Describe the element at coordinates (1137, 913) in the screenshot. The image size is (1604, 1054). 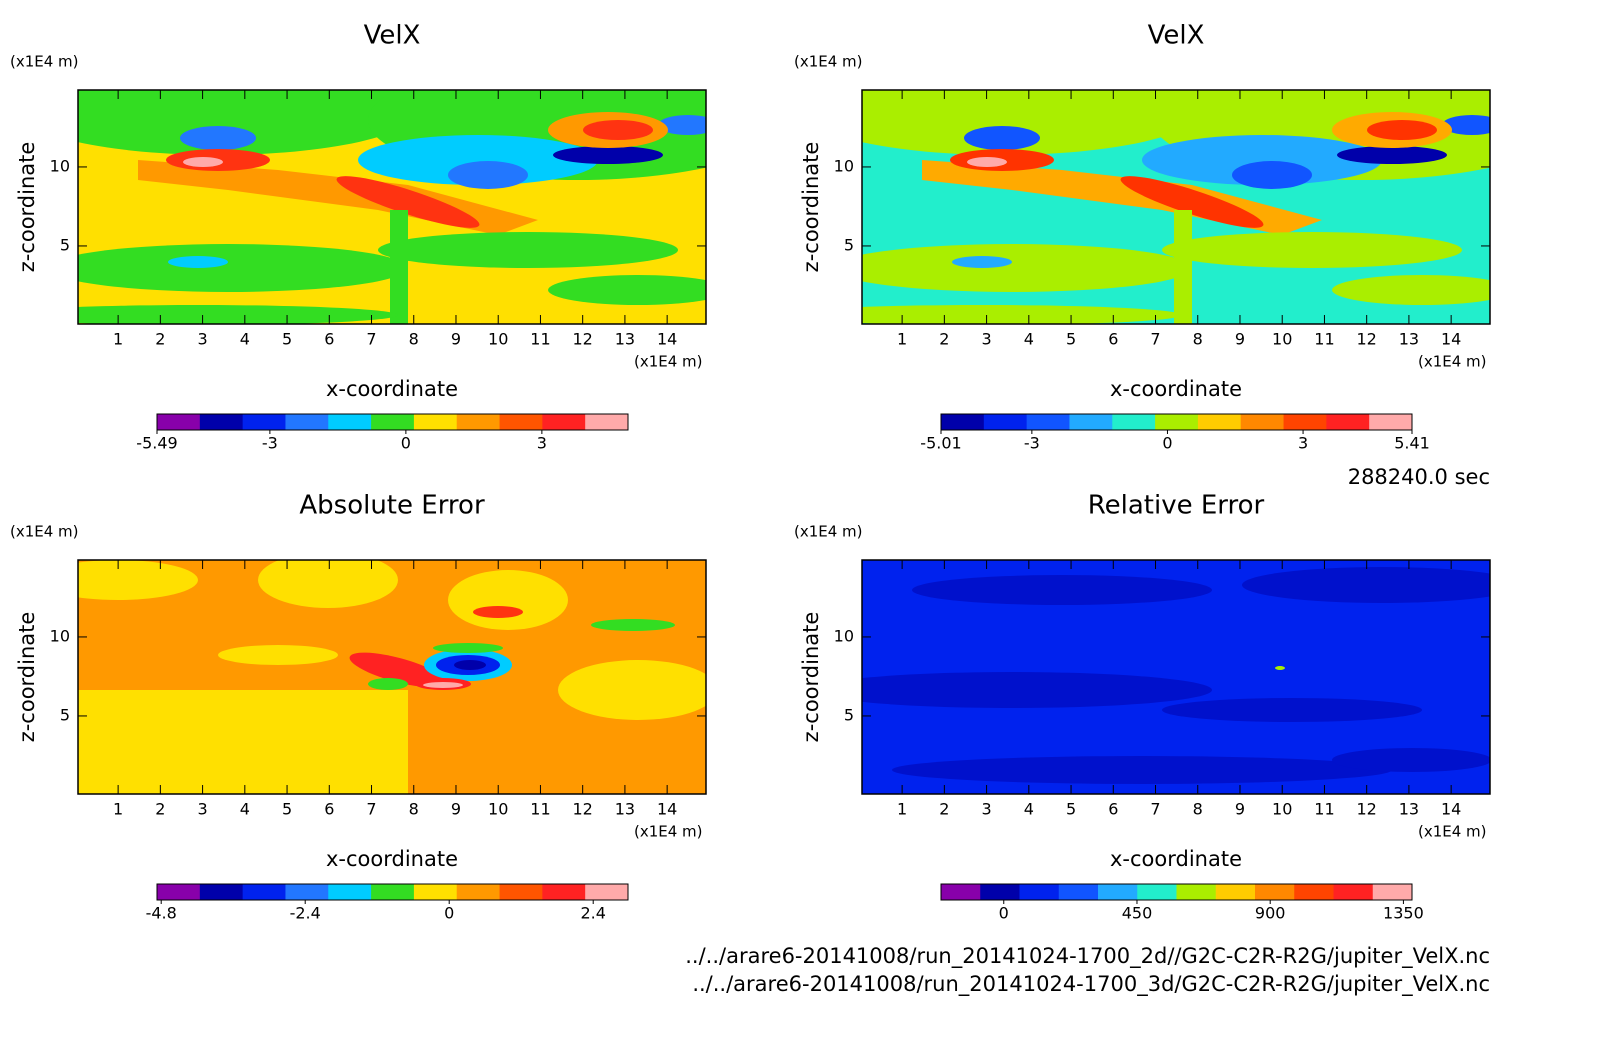
I see `colorbar-tick-label: 450` at that location.